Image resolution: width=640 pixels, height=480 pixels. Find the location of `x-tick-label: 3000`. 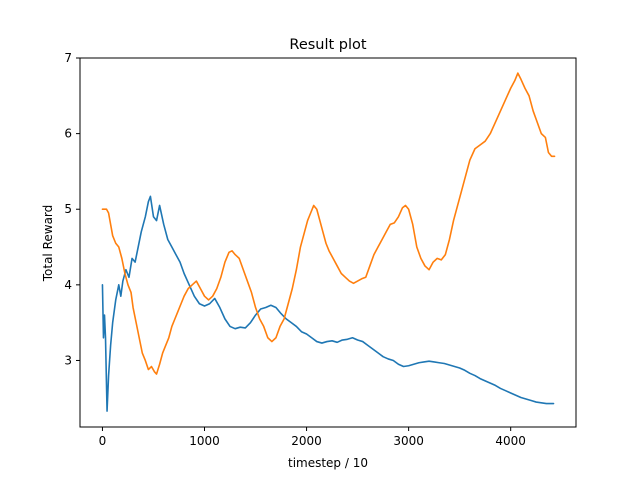

x-tick-label: 3000 is located at coordinates (408, 441).